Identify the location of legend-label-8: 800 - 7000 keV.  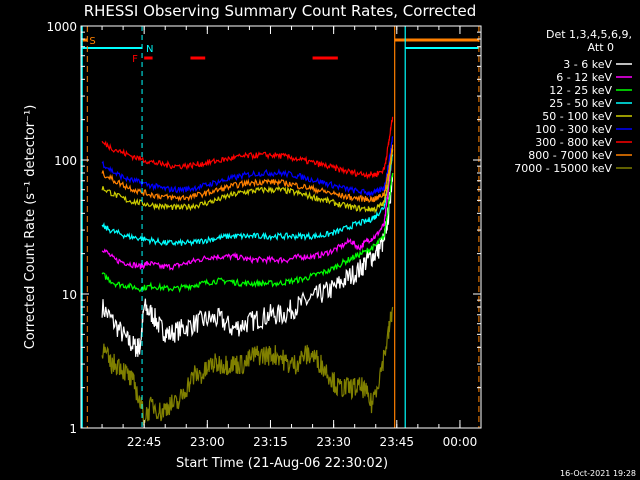
(570, 155).